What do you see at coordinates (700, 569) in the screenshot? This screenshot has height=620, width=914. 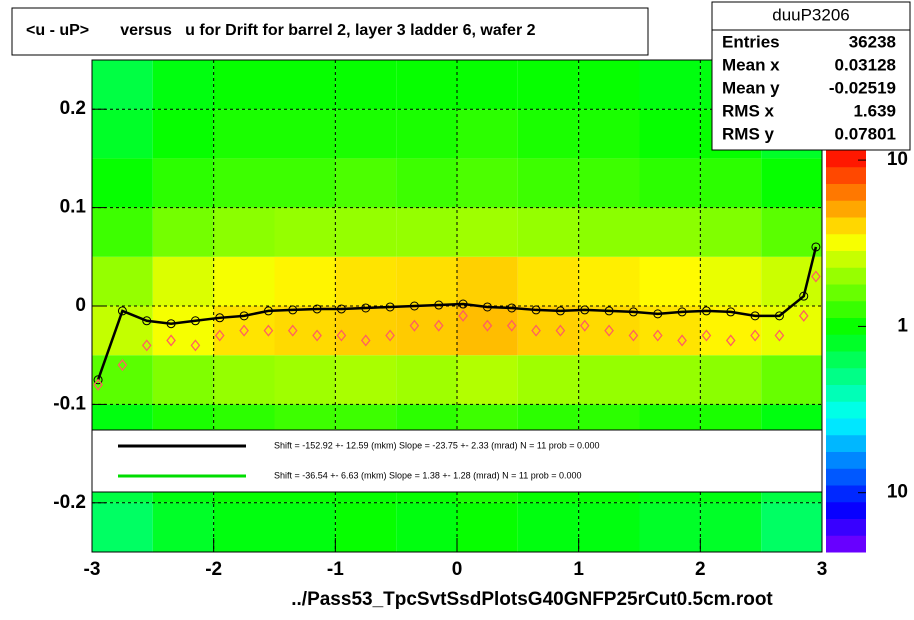 I see `x-tick-label: 2` at bounding box center [700, 569].